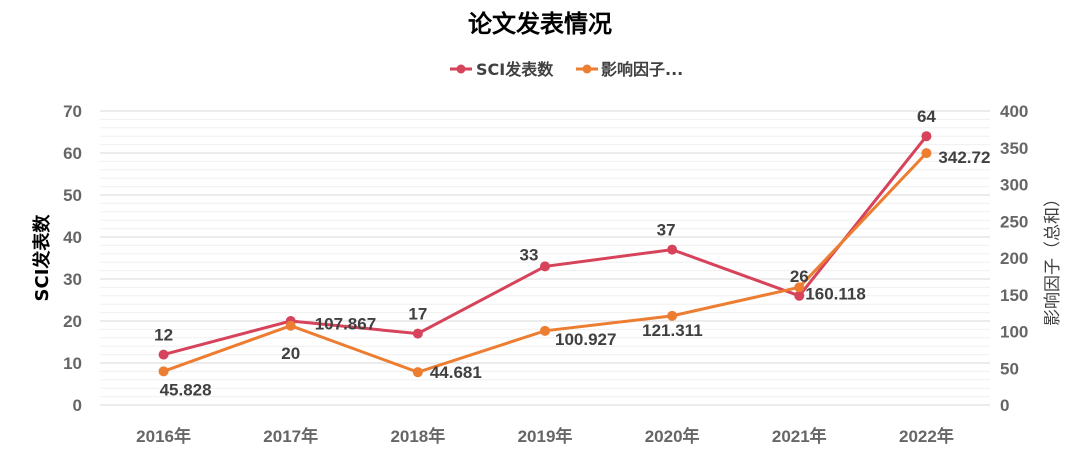 This screenshot has width=1080, height=469. What do you see at coordinates (417, 314) in the screenshot?
I see `data-label: 17` at bounding box center [417, 314].